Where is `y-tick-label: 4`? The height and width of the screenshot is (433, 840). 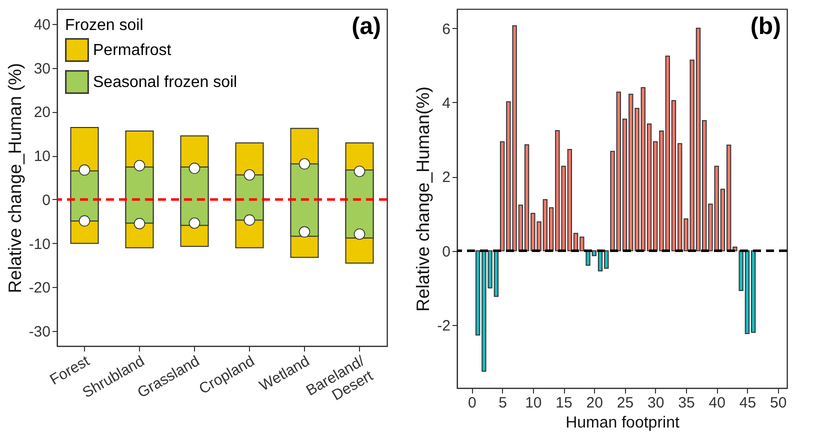 y-tick-label: 4 is located at coordinates (446, 103).